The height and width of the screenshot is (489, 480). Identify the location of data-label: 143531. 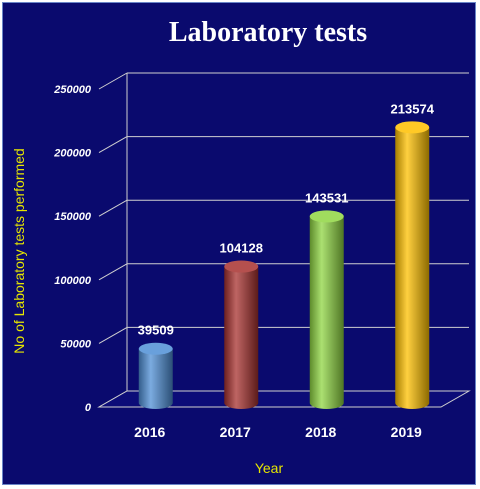
(326, 197).